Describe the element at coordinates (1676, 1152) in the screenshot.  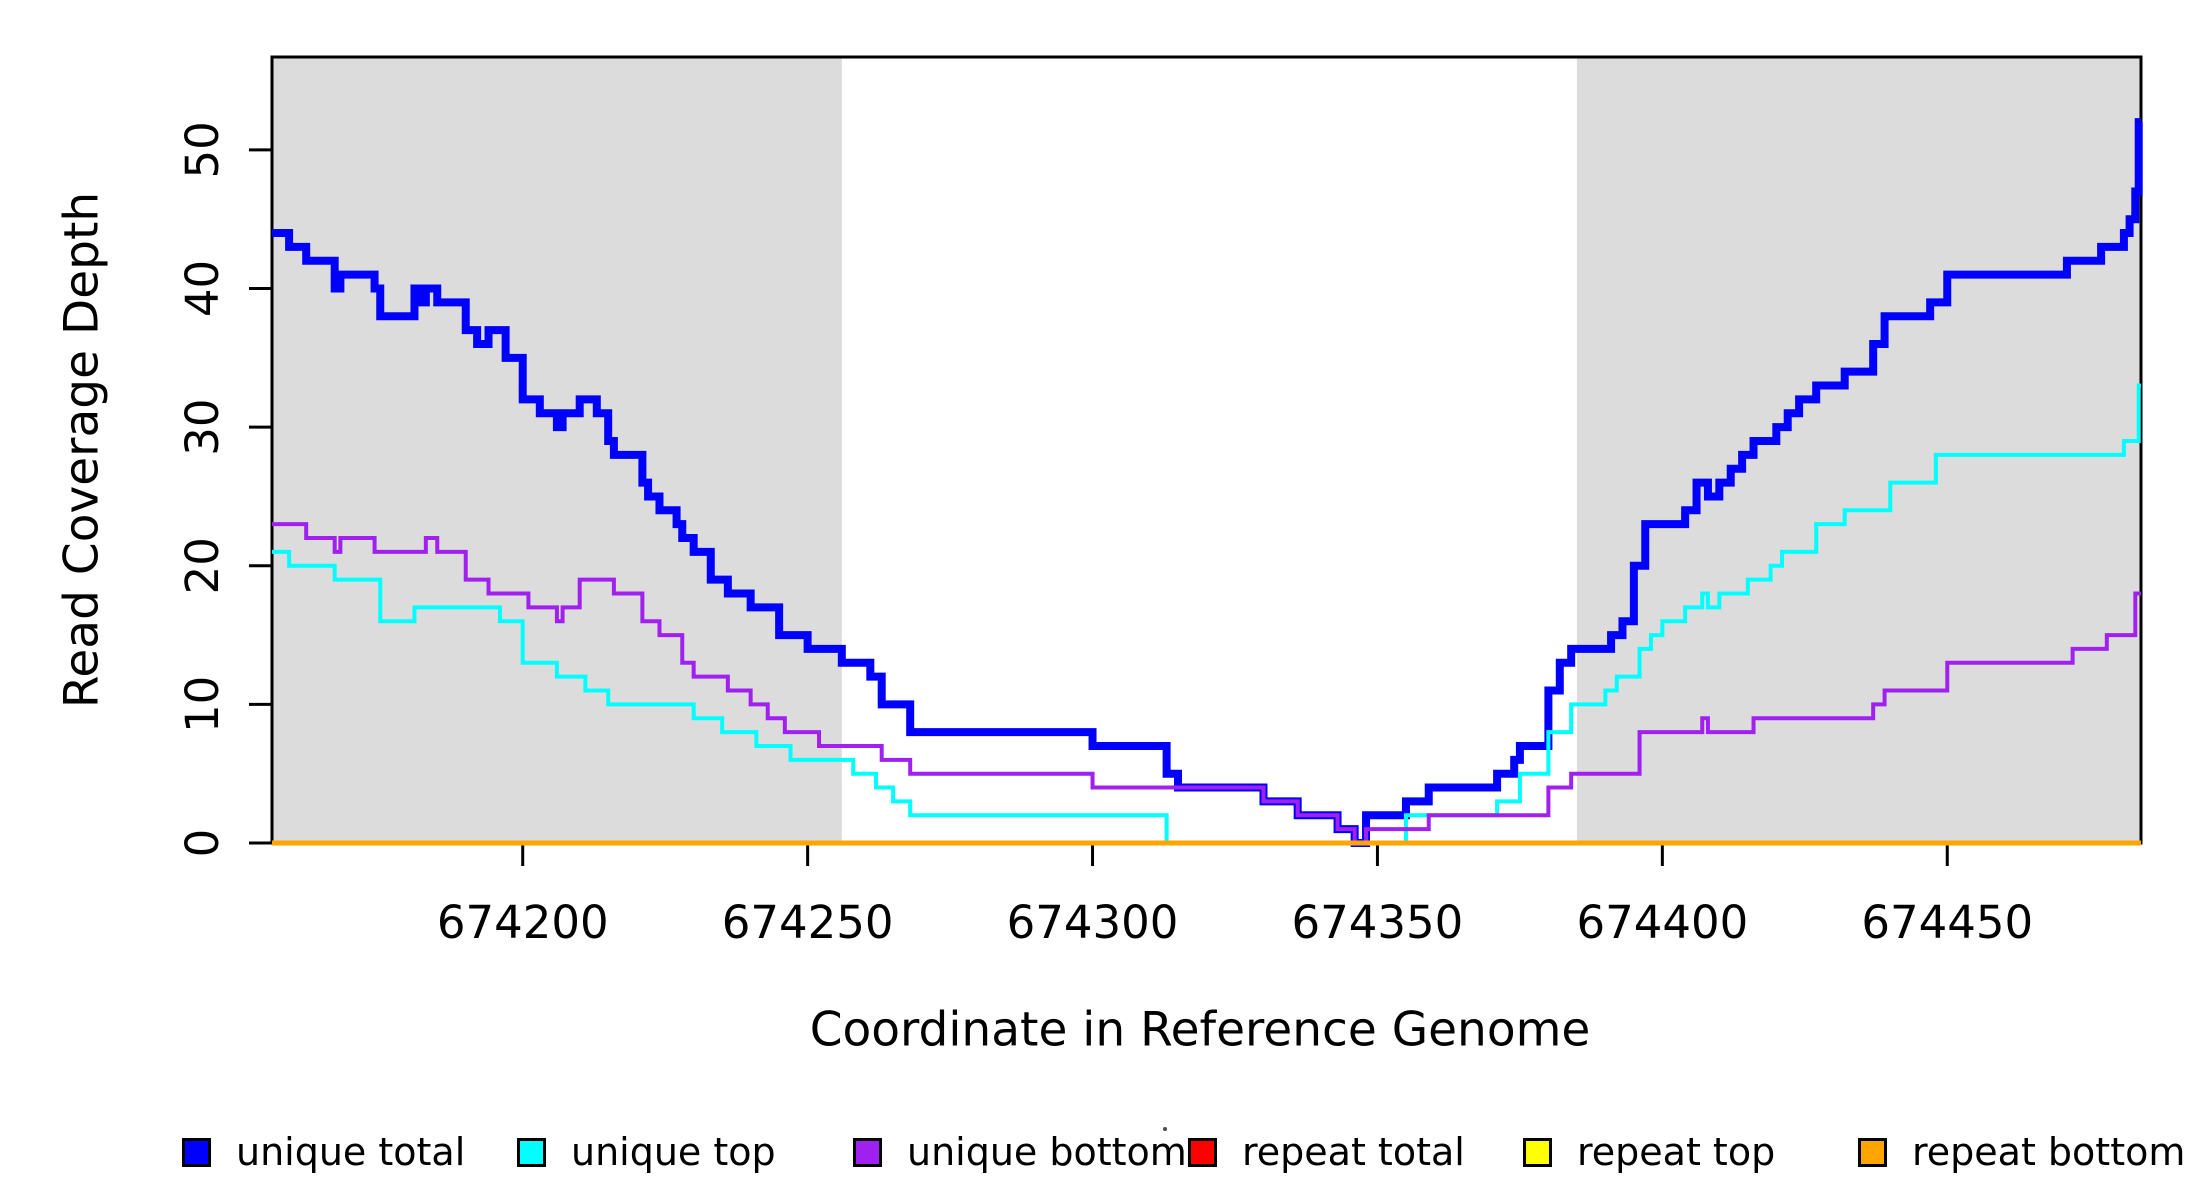
I see `legend-label: repeat top` at that location.